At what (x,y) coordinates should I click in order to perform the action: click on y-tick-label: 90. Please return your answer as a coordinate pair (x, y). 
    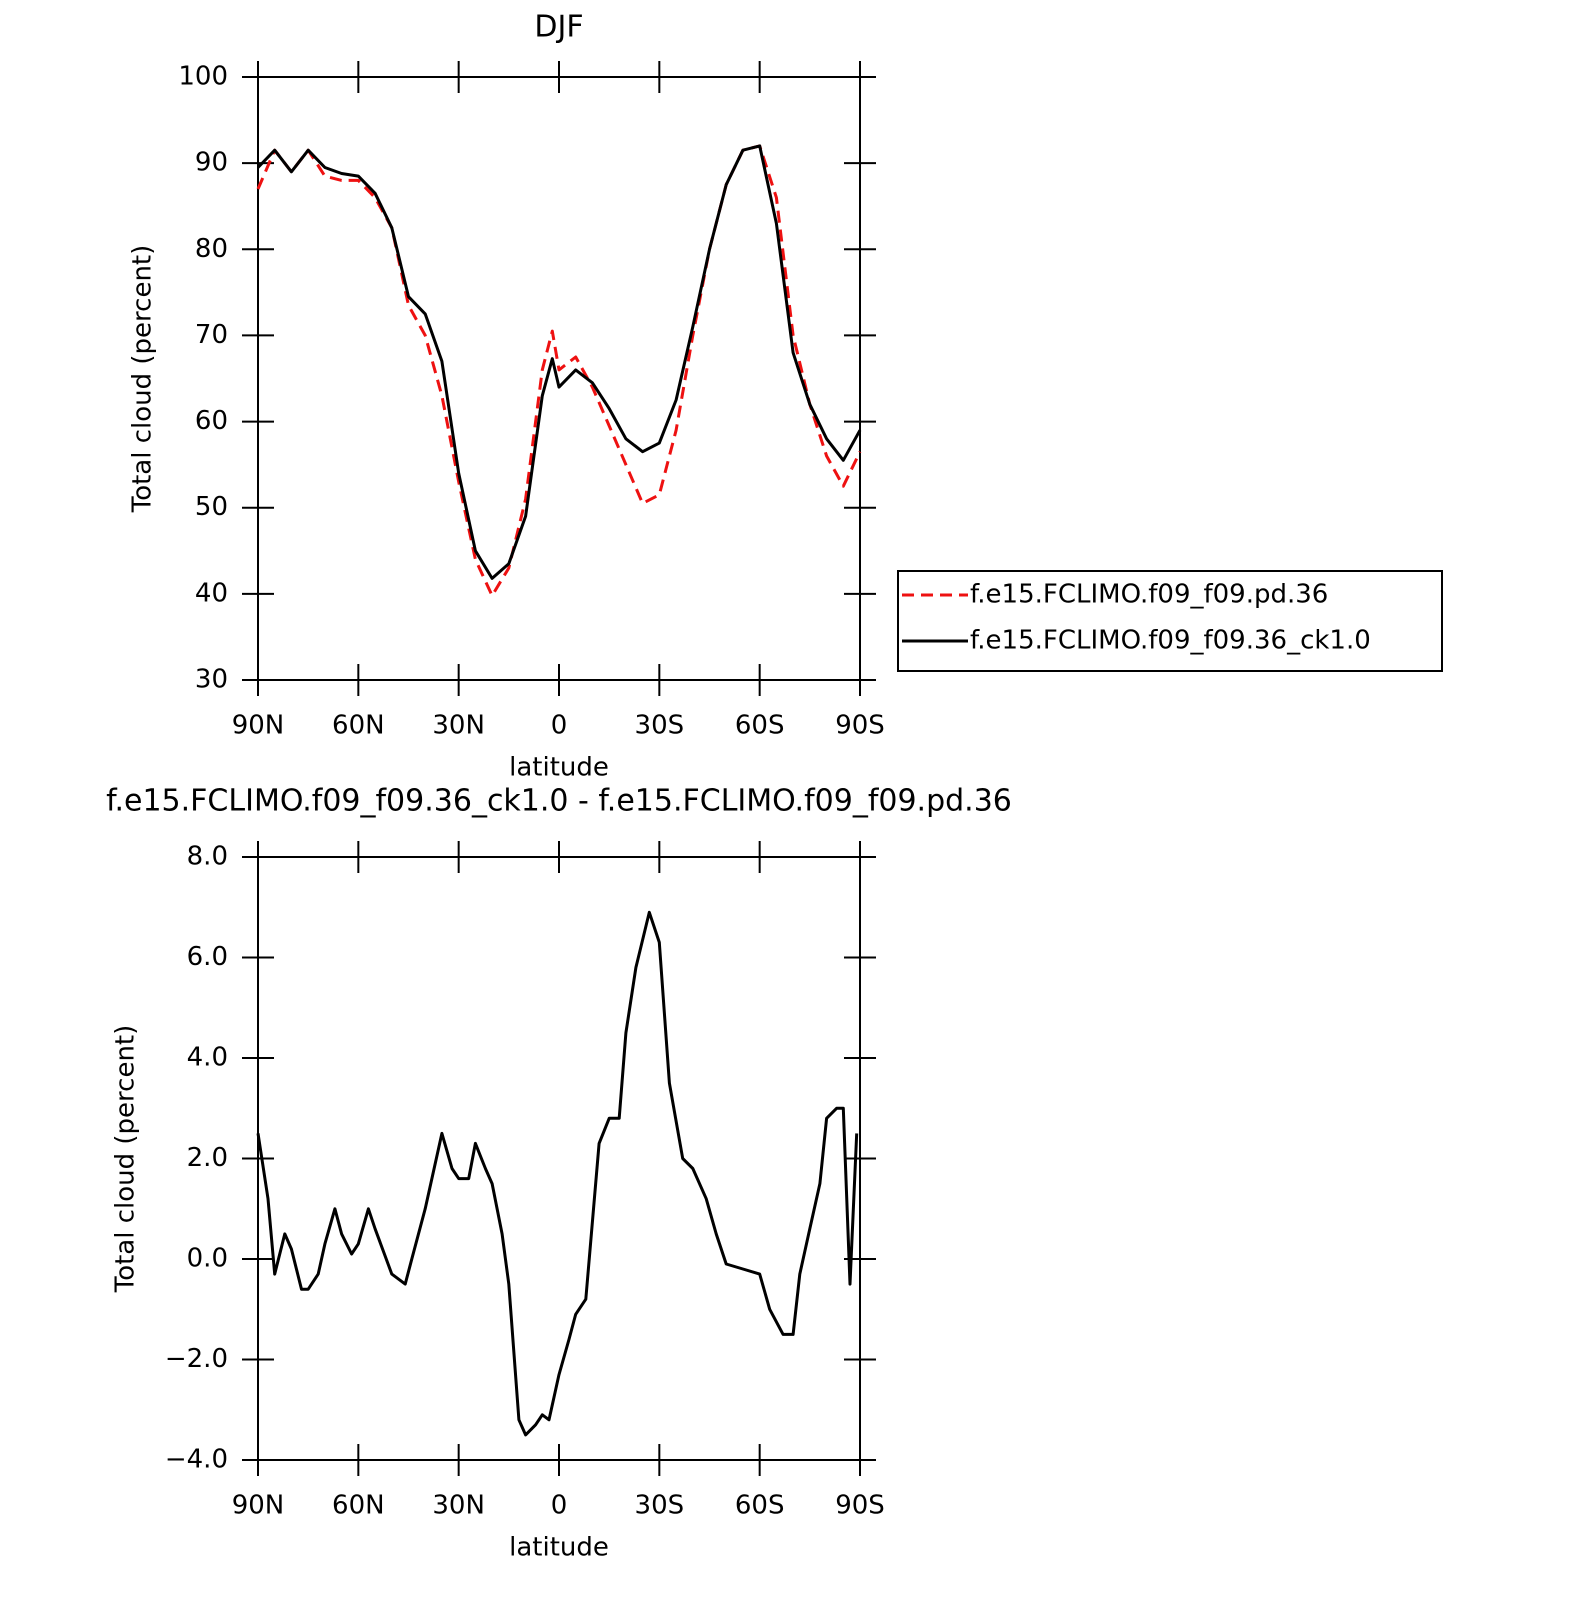
    Looking at the image, I should click on (211, 163).